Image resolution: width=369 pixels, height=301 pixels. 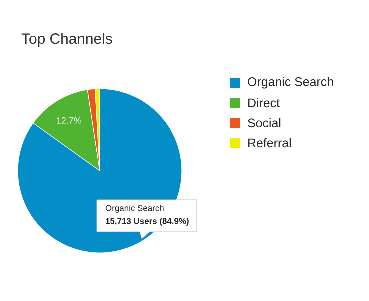 I want to click on legend-label: Organic Search, so click(x=291, y=83).